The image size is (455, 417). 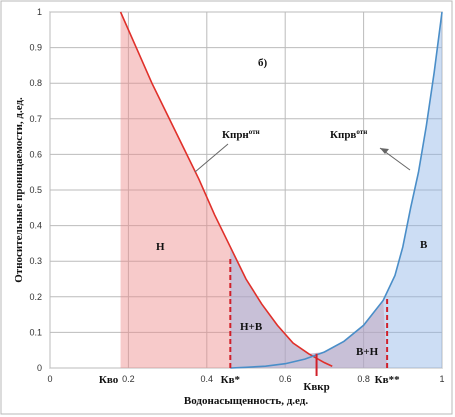 I want to click on y-axis-label: Относительные проницаемости, д.ед., so click(x=19, y=190).